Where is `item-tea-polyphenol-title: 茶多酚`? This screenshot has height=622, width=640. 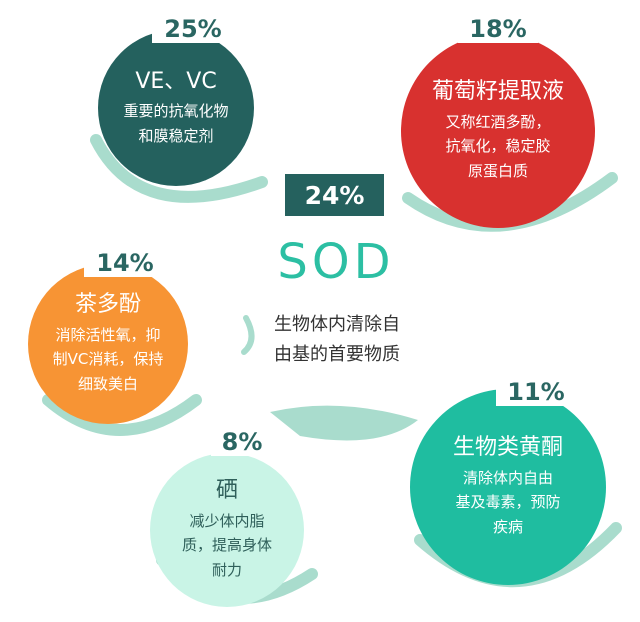
item-tea-polyphenol-title: 茶多酚 is located at coordinates (107, 305).